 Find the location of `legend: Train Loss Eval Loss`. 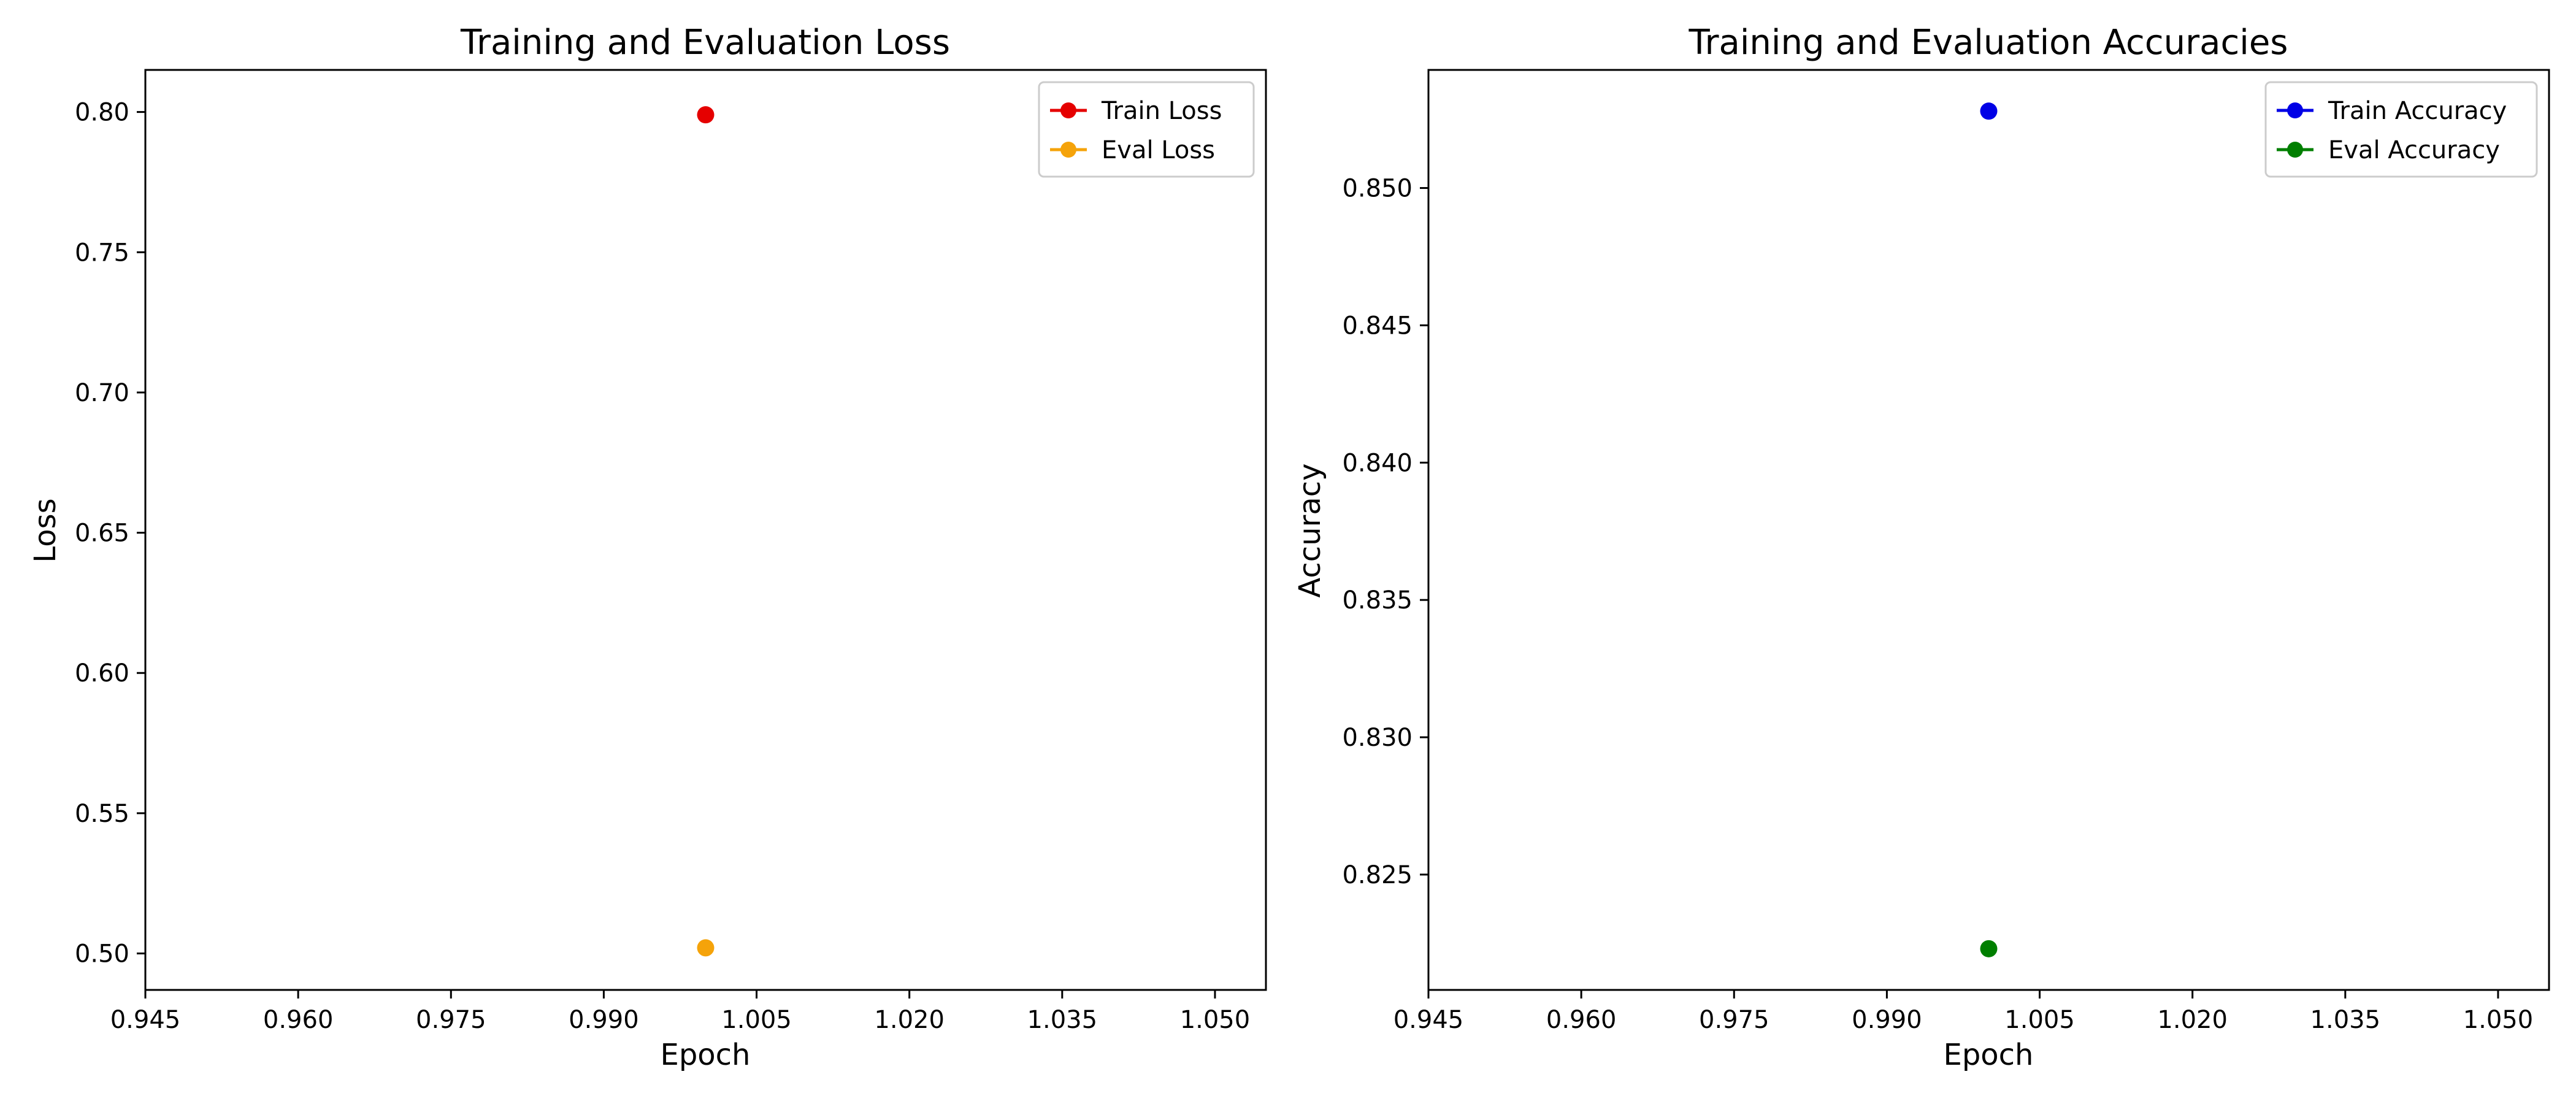

legend: Train Loss Eval Loss is located at coordinates (1146, 129).